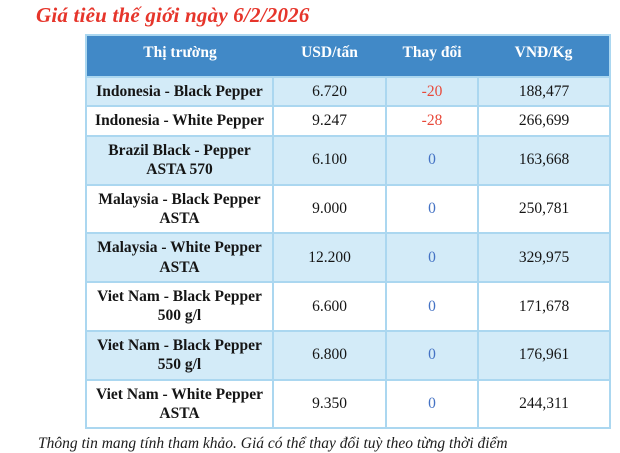  What do you see at coordinates (179, 306) in the screenshot?
I see `market-cell: Viet Nam - Black Pepper 500 g/l` at bounding box center [179, 306].